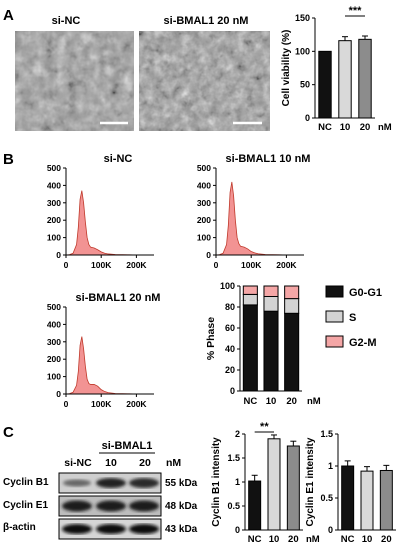 The width and height of the screenshot is (409, 550). I want to click on cyclin-e1-chart: 0 0.5 1 1.5 NC 10 20 Cyclin E1 intensity, so click(350, 487).